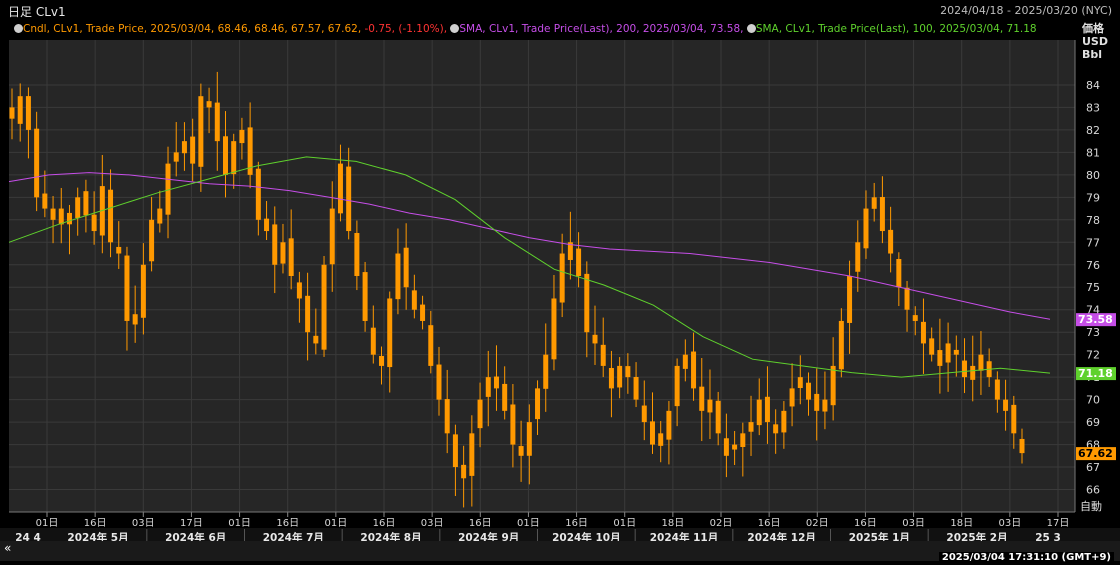 The image size is (1120, 565). I want to click on axis-unit-line: 価格, so click(1093, 28).